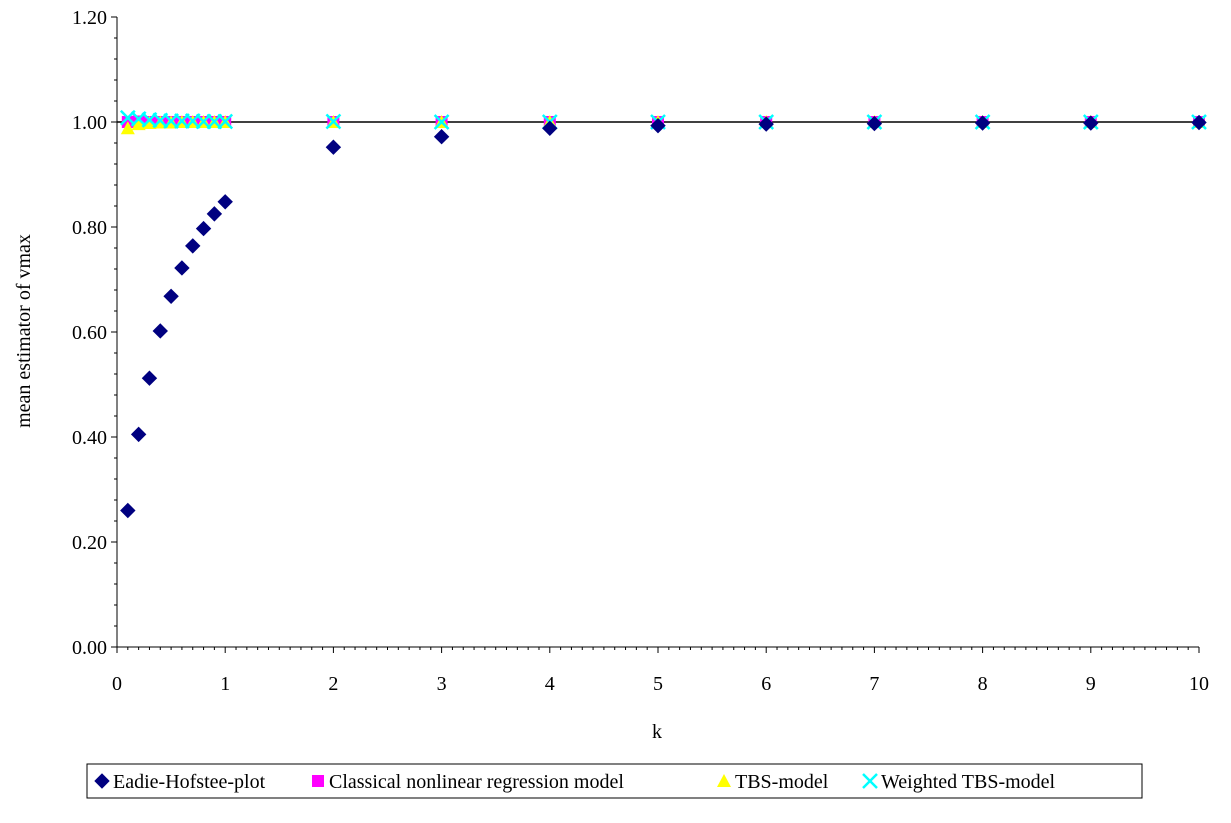 The width and height of the screenshot is (1231, 823). What do you see at coordinates (89, 333) in the screenshot?
I see `y-tick-label: 0.60` at bounding box center [89, 333].